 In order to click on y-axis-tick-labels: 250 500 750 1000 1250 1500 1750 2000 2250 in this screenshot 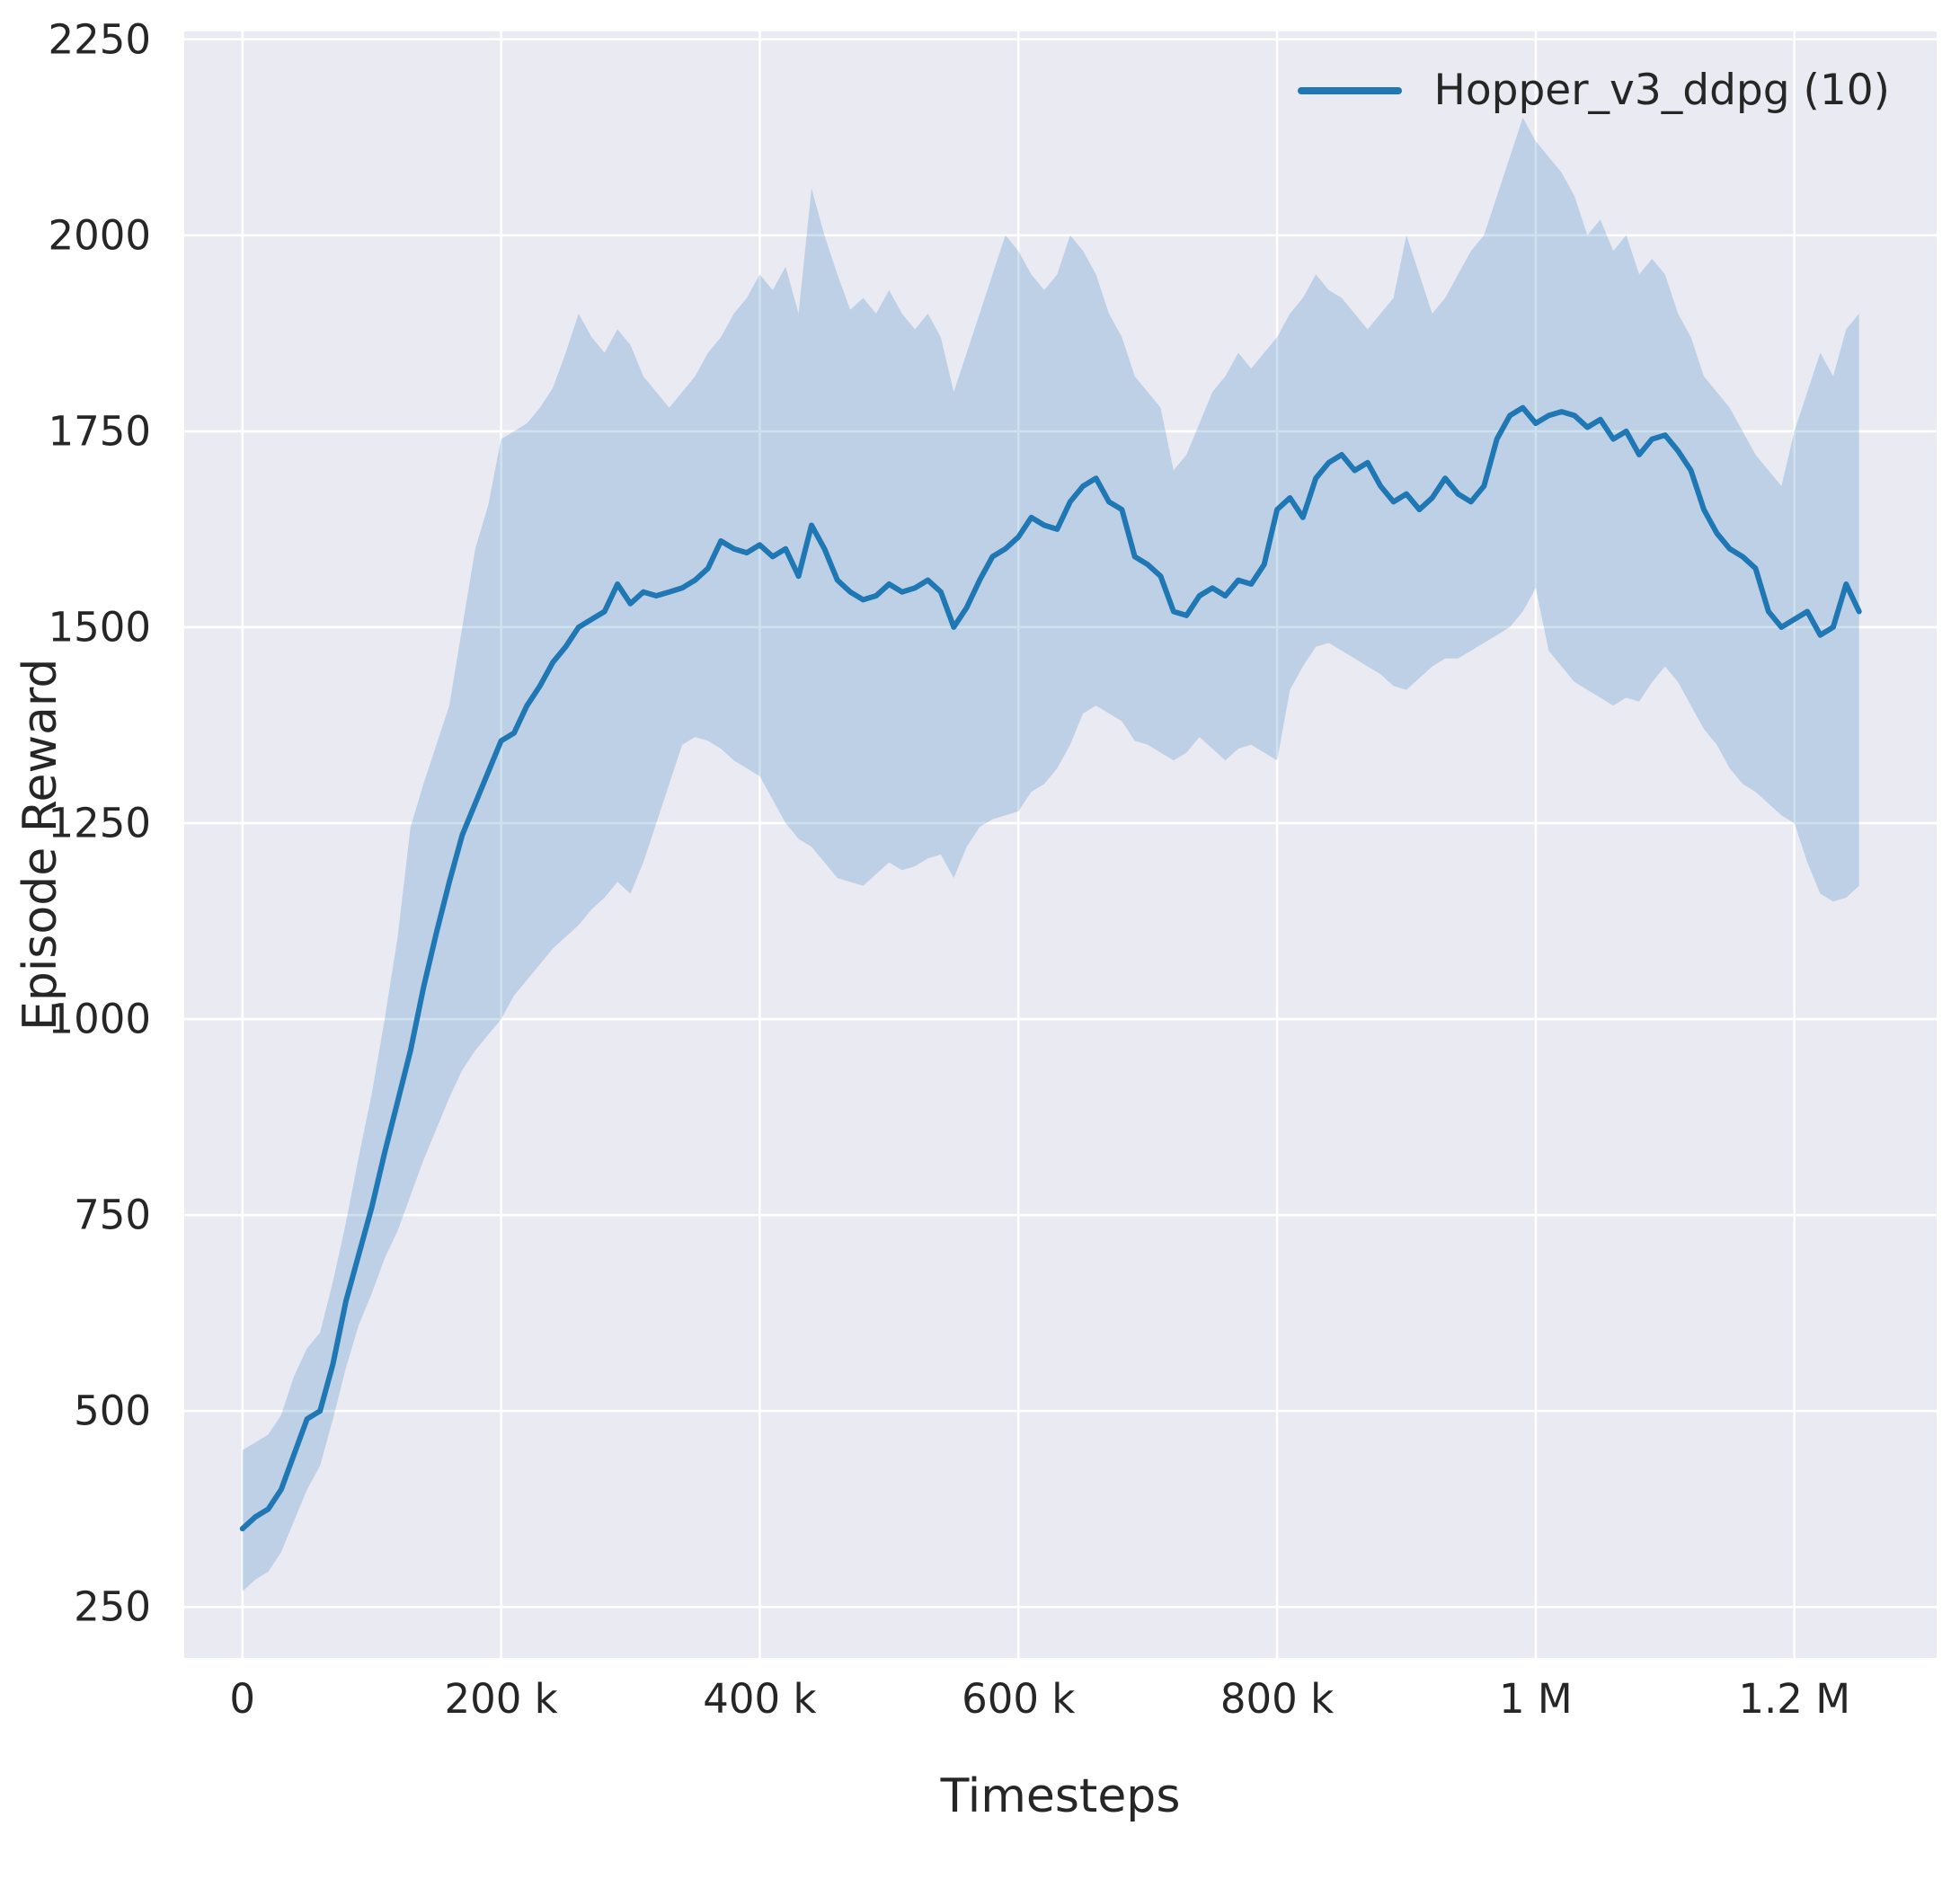, I will do `click(87, 838)`.